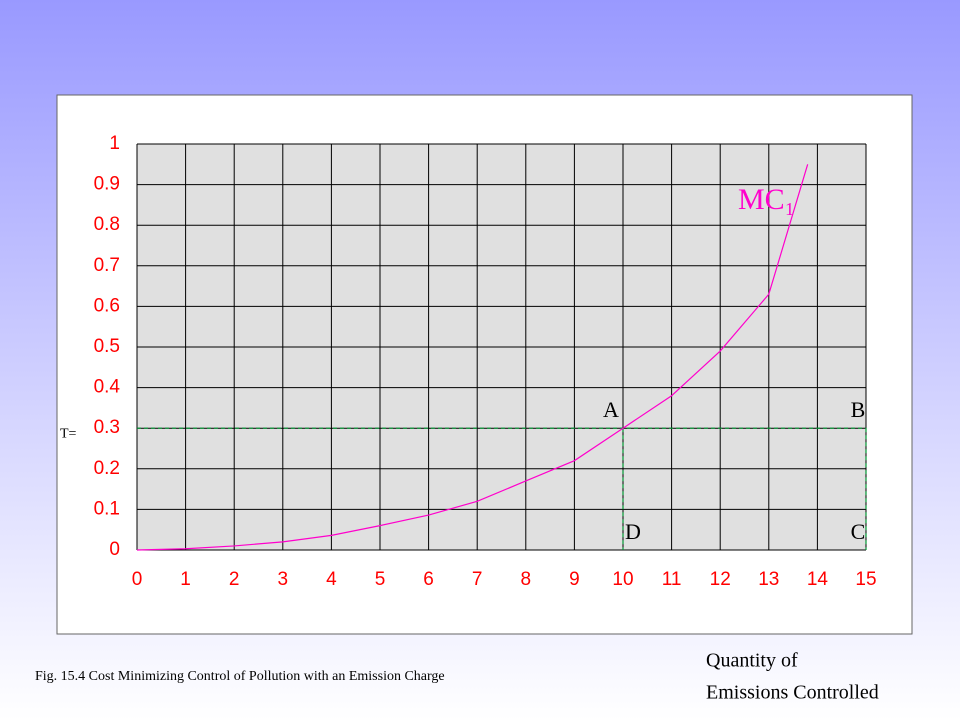  Describe the element at coordinates (611, 409) in the screenshot. I see `point-label: A` at that location.